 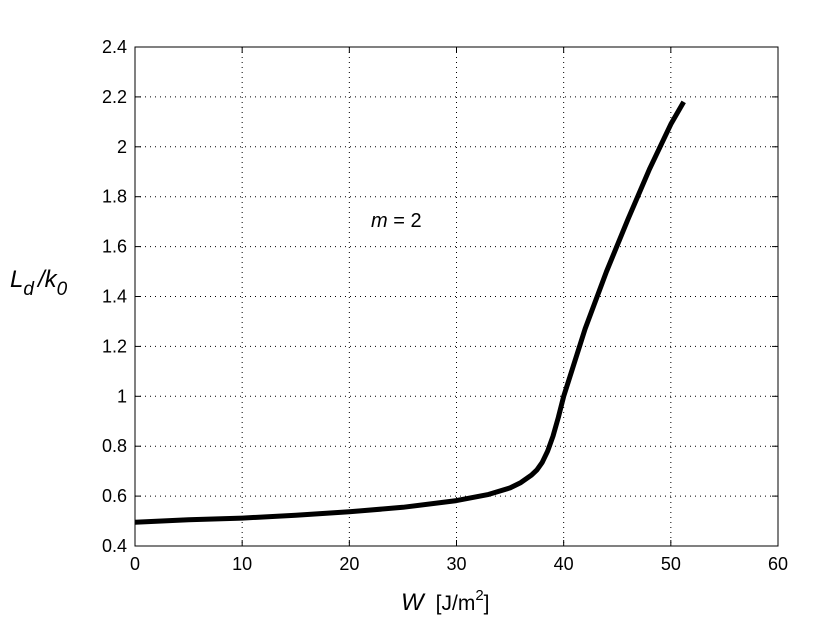 I want to click on x-tick-label: 30, so click(x=456, y=564).